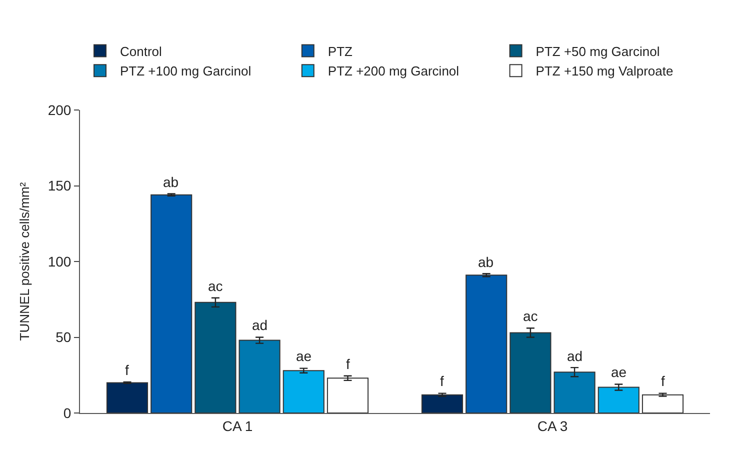  What do you see at coordinates (64, 337) in the screenshot?
I see `y-tick-label: 50` at bounding box center [64, 337].